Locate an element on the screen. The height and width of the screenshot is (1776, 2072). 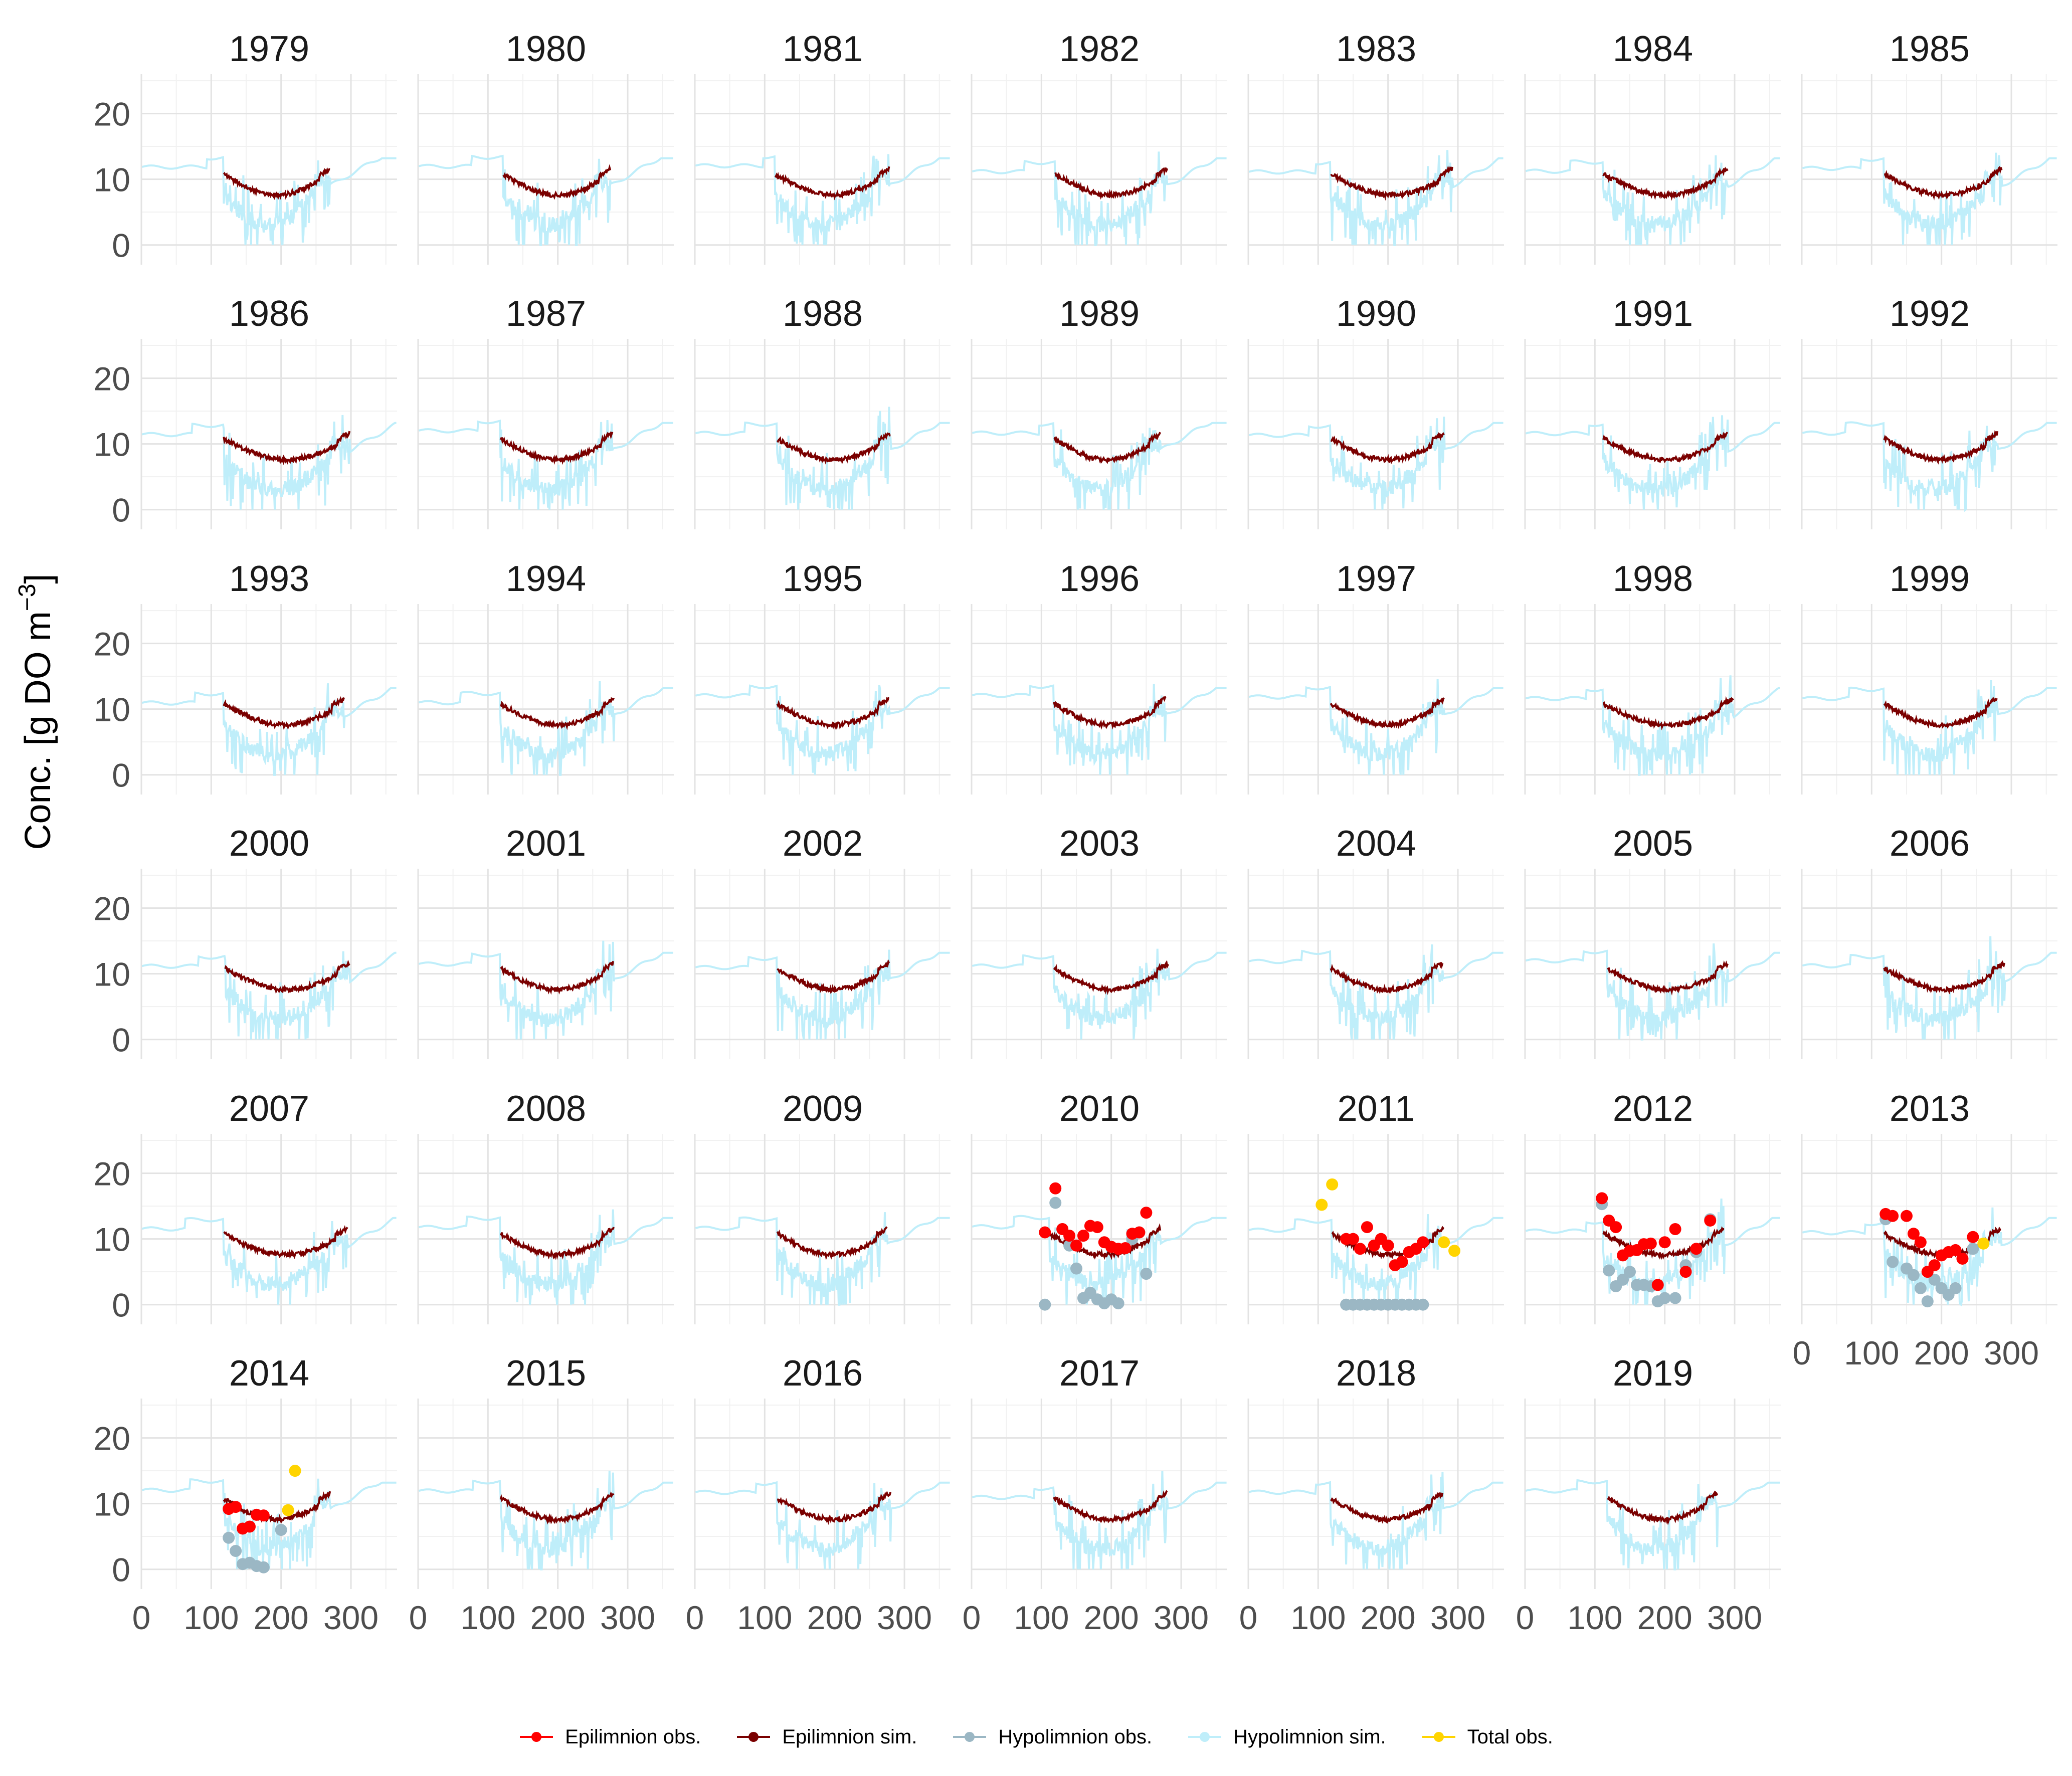
panel-title: 1993 is located at coordinates (269, 579).